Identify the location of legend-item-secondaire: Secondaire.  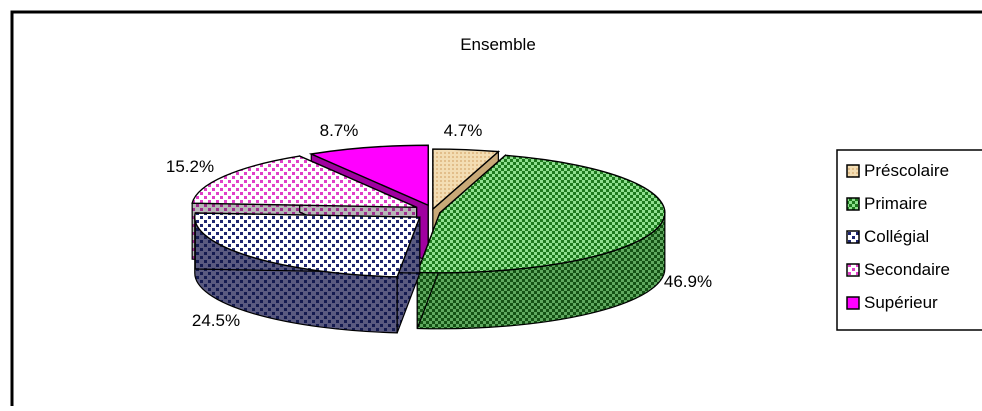
(898, 269).